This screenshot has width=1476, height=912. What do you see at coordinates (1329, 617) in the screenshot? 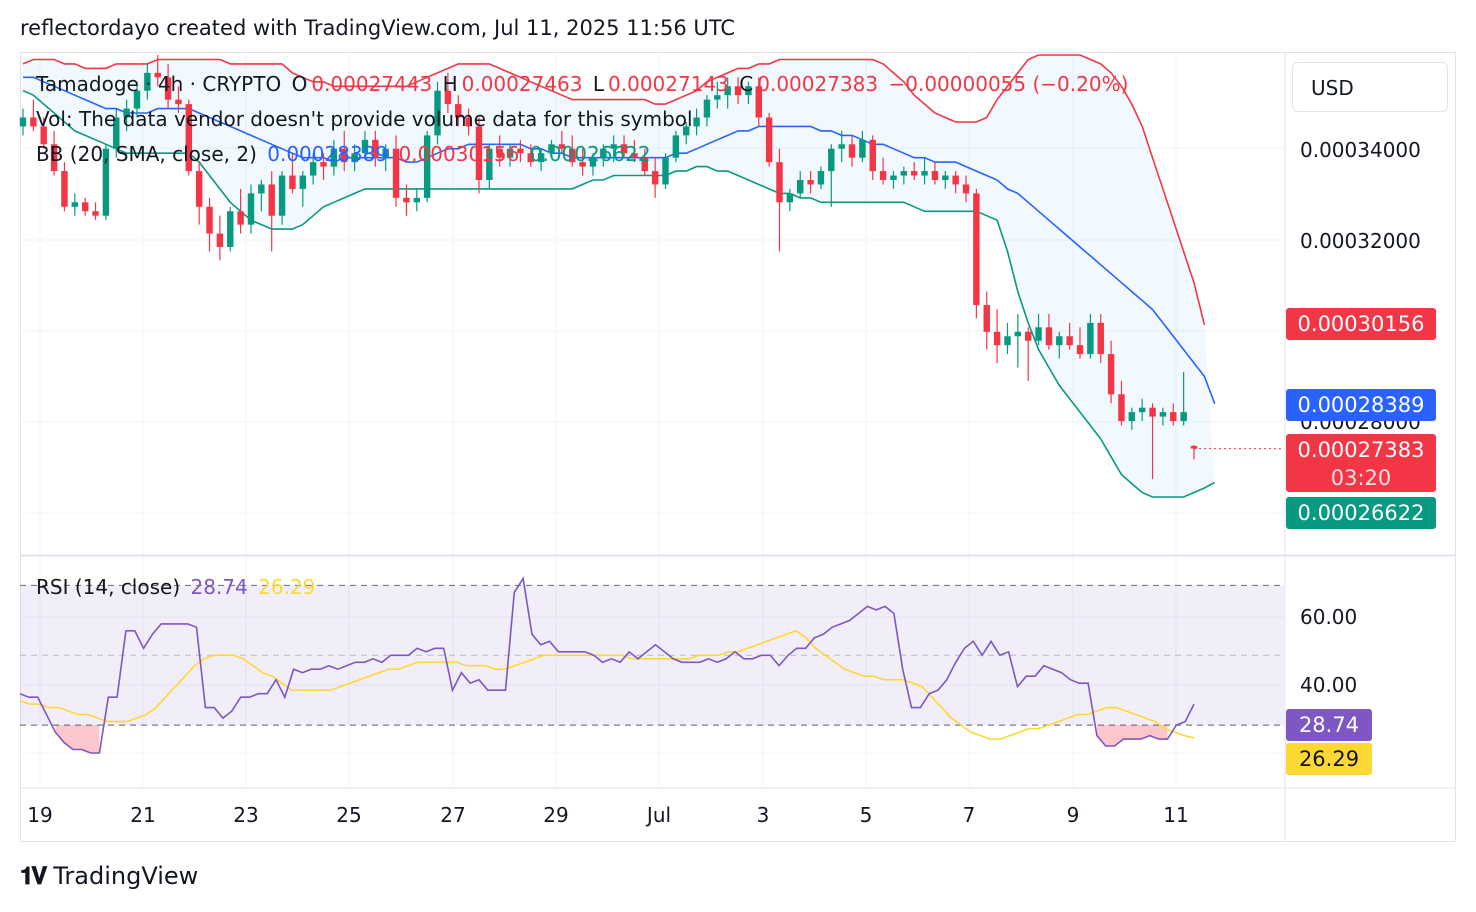
I see `rsi-axis-label: 60.00` at bounding box center [1329, 617].